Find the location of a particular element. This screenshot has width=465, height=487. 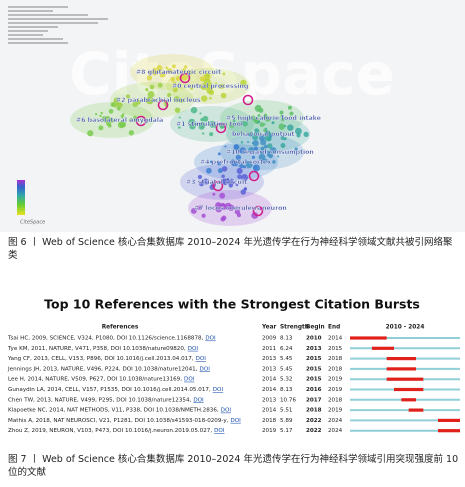

cluster-label: #1 stimulation tool is located at coordinates (209, 124).